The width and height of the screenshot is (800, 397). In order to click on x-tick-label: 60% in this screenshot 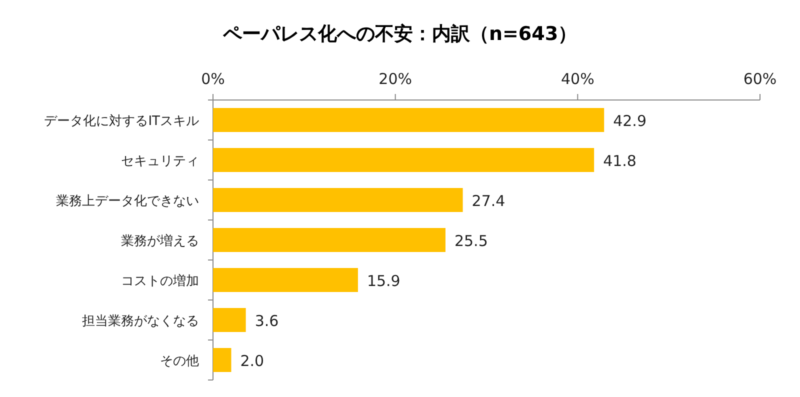, I will do `click(760, 79)`.